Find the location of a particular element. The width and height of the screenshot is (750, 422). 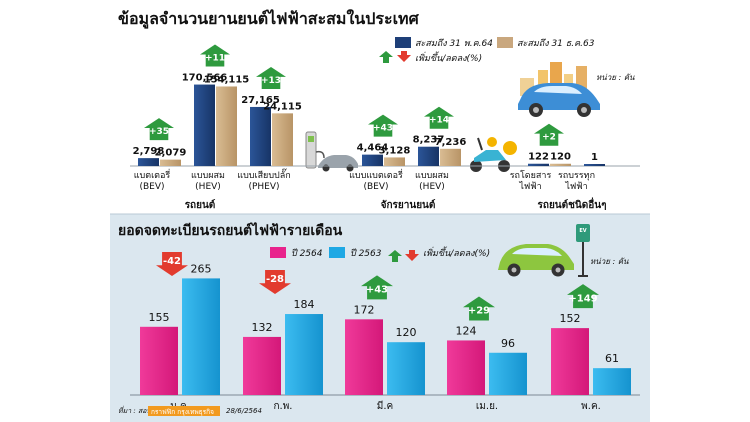

category-label-bus: รถโดยสารไฟฟ้า is located at coordinates (531, 181).